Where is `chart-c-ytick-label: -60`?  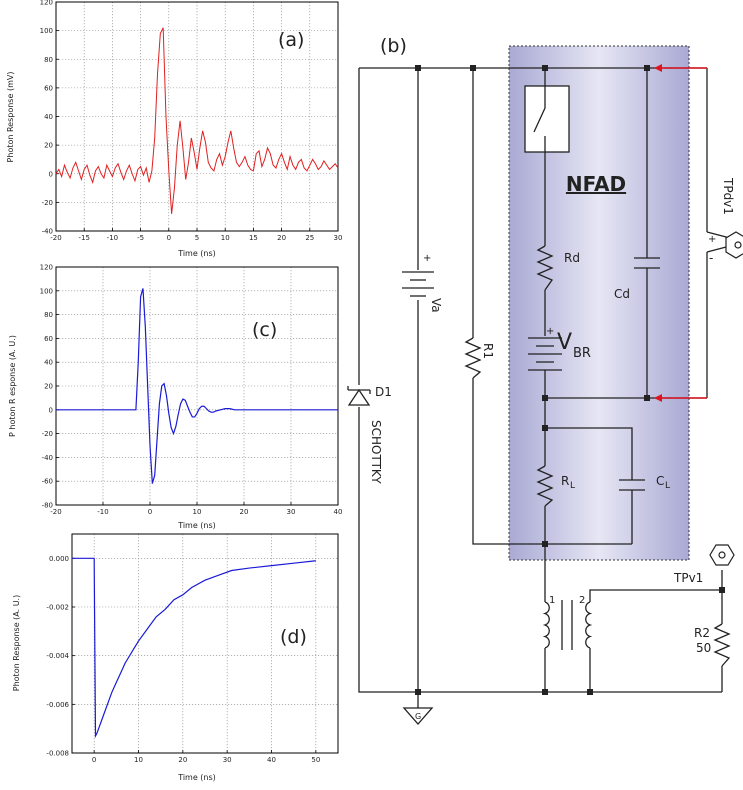 chart-c-ytick-label: -60 is located at coordinates (47, 482).